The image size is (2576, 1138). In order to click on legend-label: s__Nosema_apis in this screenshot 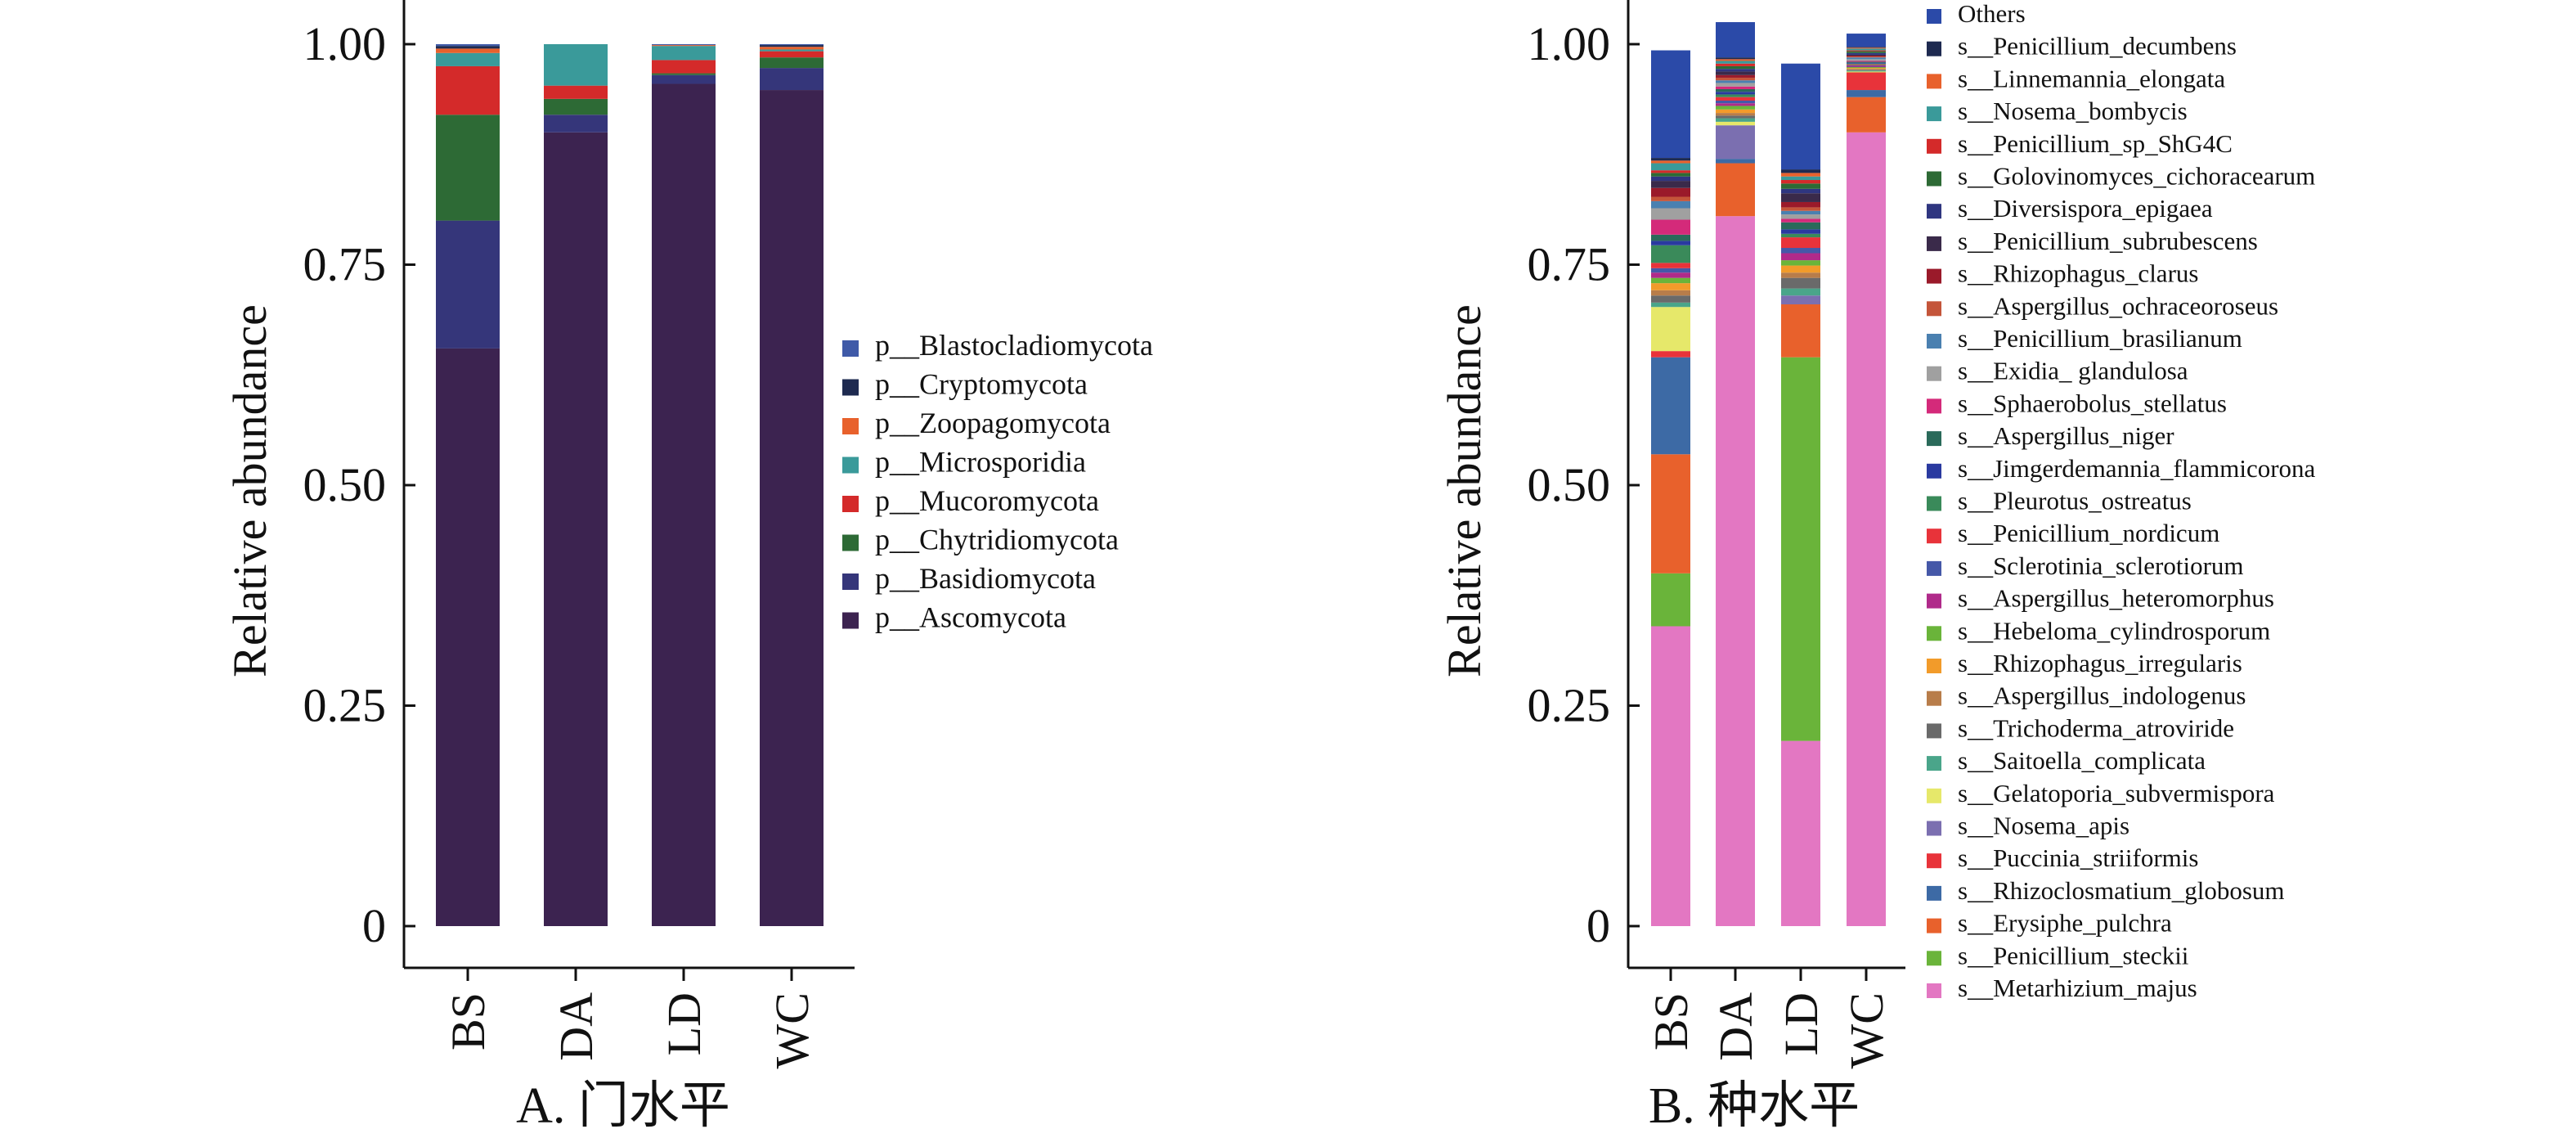, I will do `click(2043, 826)`.